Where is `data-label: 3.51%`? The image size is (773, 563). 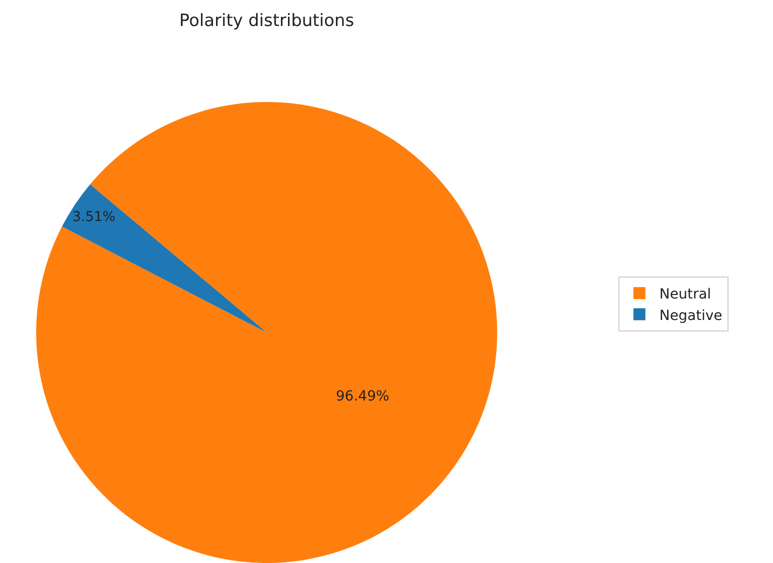 data-label: 3.51% is located at coordinates (94, 217).